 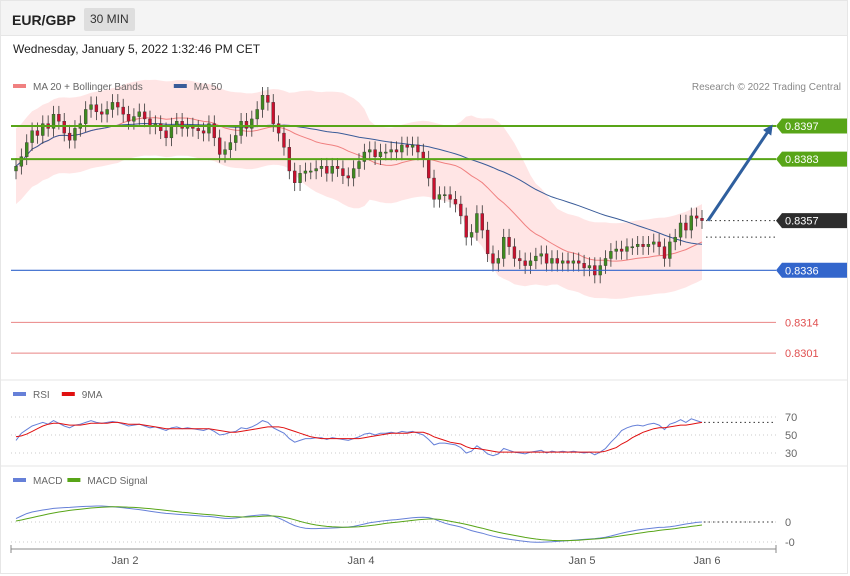 I want to click on level-resistance: 0.8397, so click(x=429, y=126).